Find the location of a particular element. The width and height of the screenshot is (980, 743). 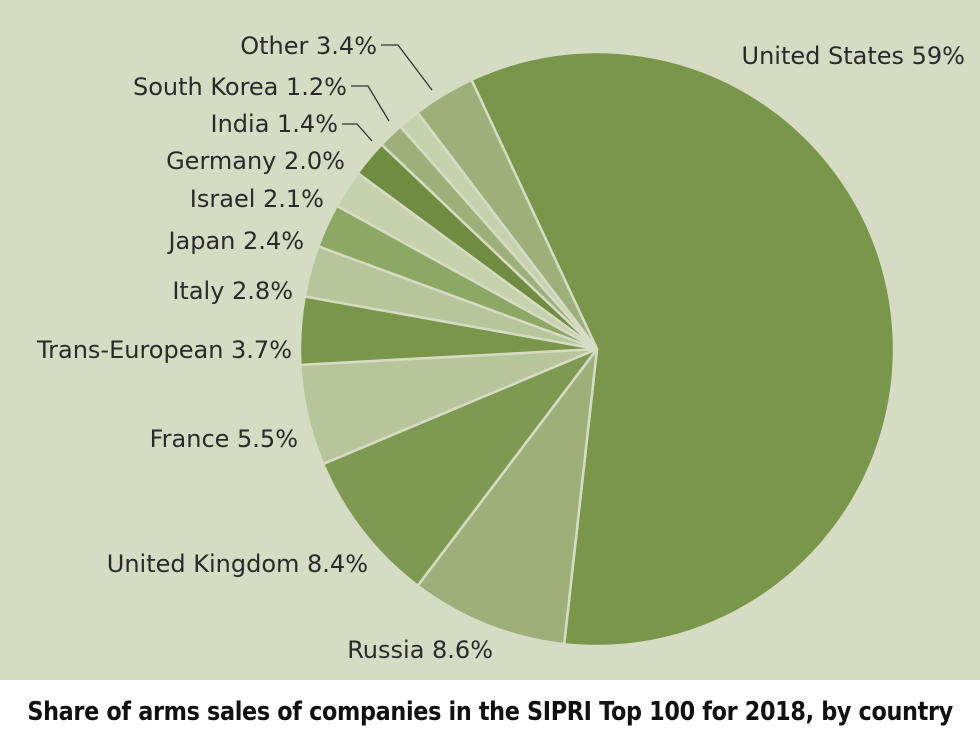

pie-slice-united-kingdom is located at coordinates (460, 467).